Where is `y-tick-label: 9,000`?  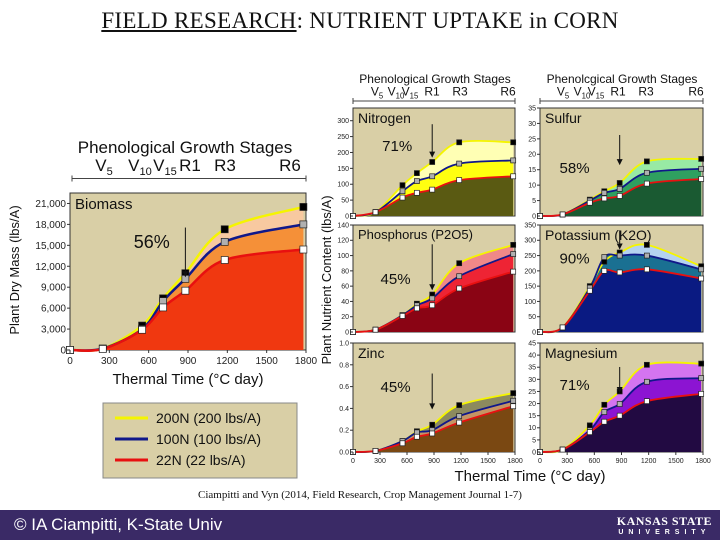
y-tick-label: 9,000 is located at coordinates (53, 288).